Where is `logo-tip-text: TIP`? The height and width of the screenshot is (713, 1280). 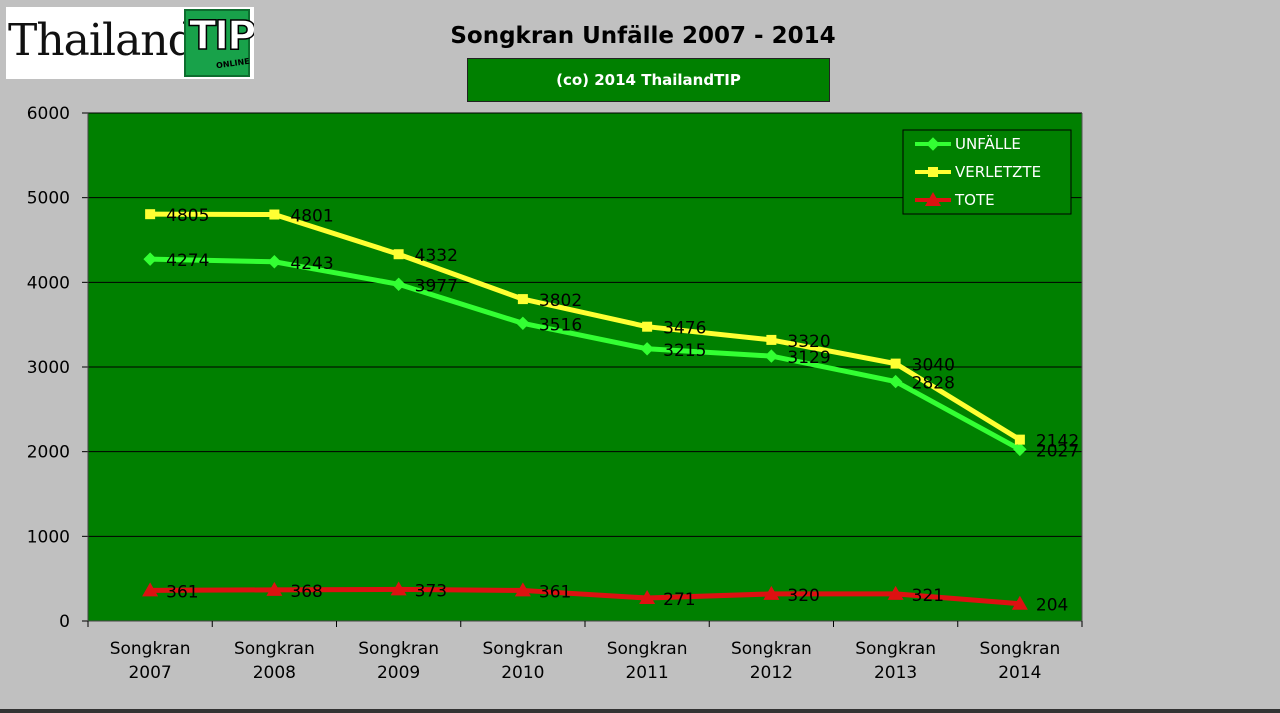 logo-tip-text: TIP is located at coordinates (221, 36).